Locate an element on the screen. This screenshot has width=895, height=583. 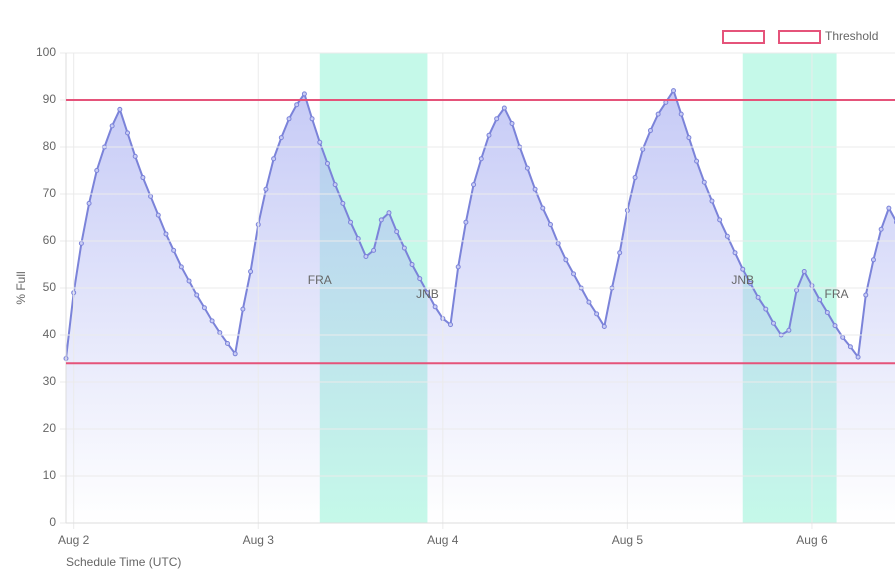
y-axis-label: % Full is located at coordinates (21, 287).